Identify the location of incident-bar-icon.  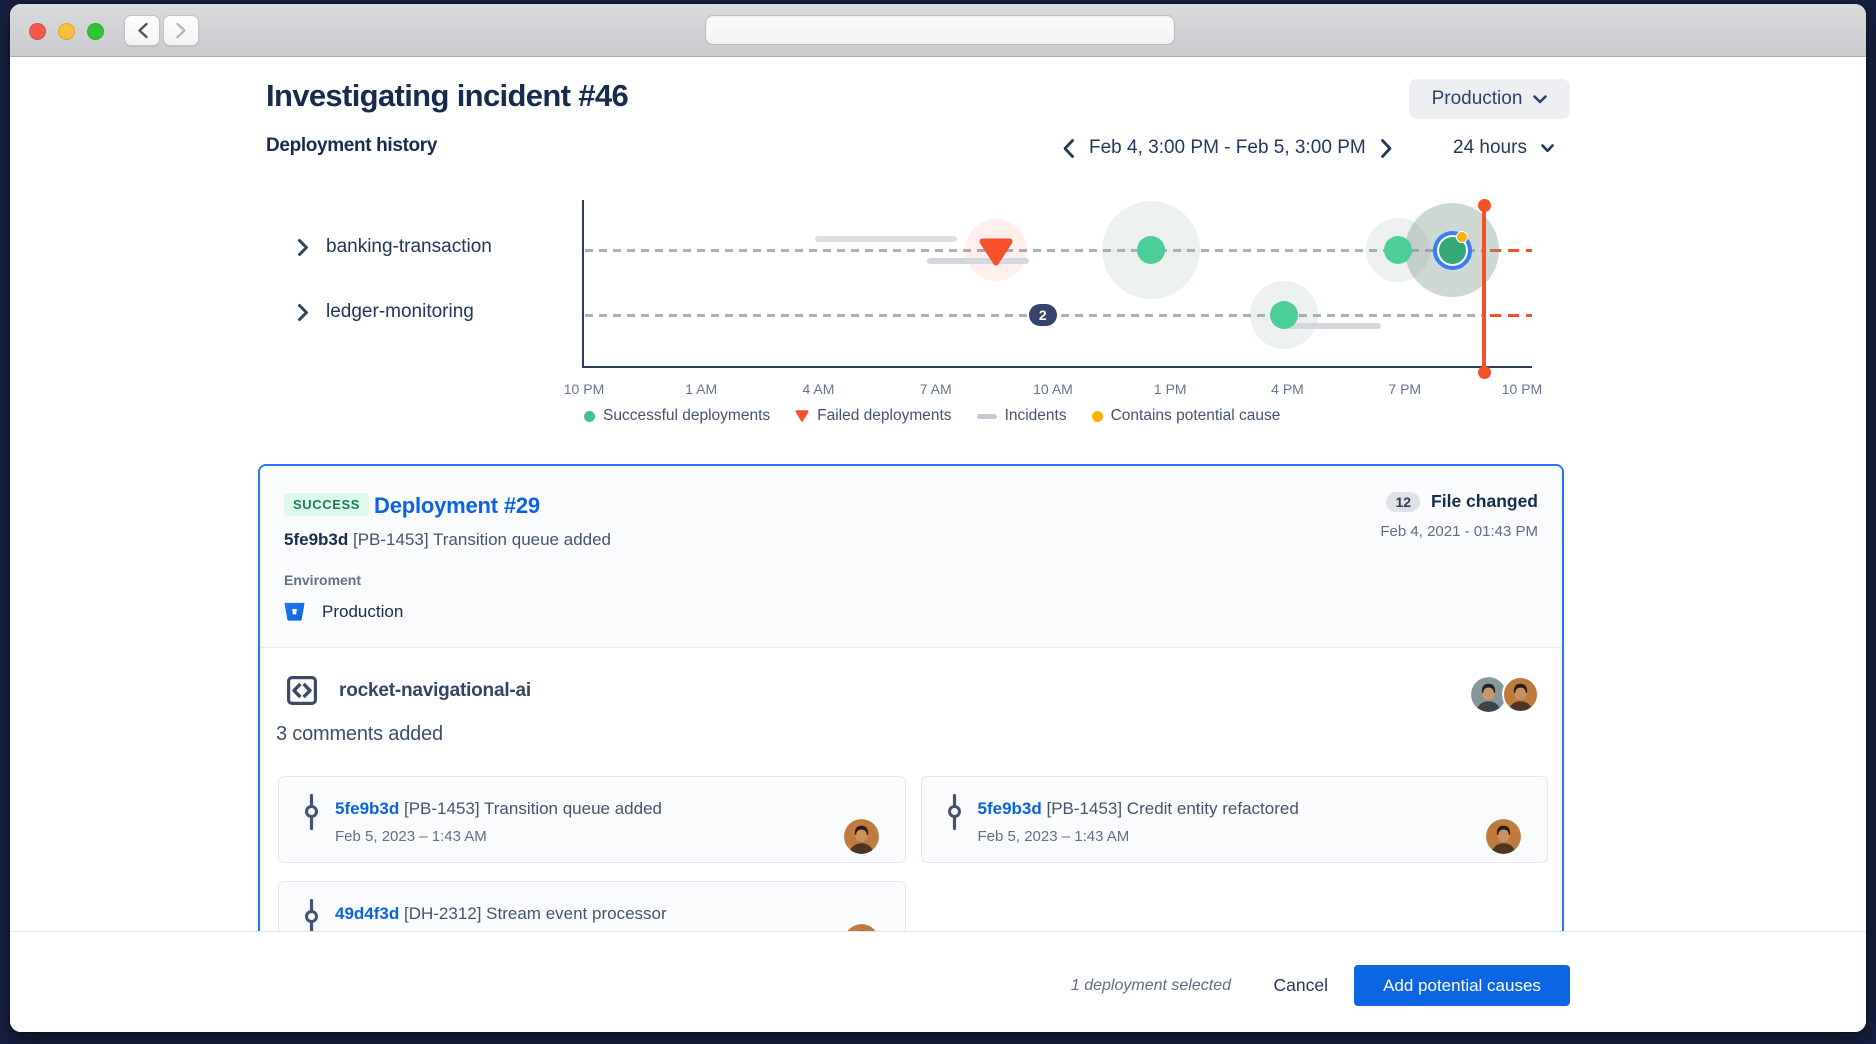
(986, 416).